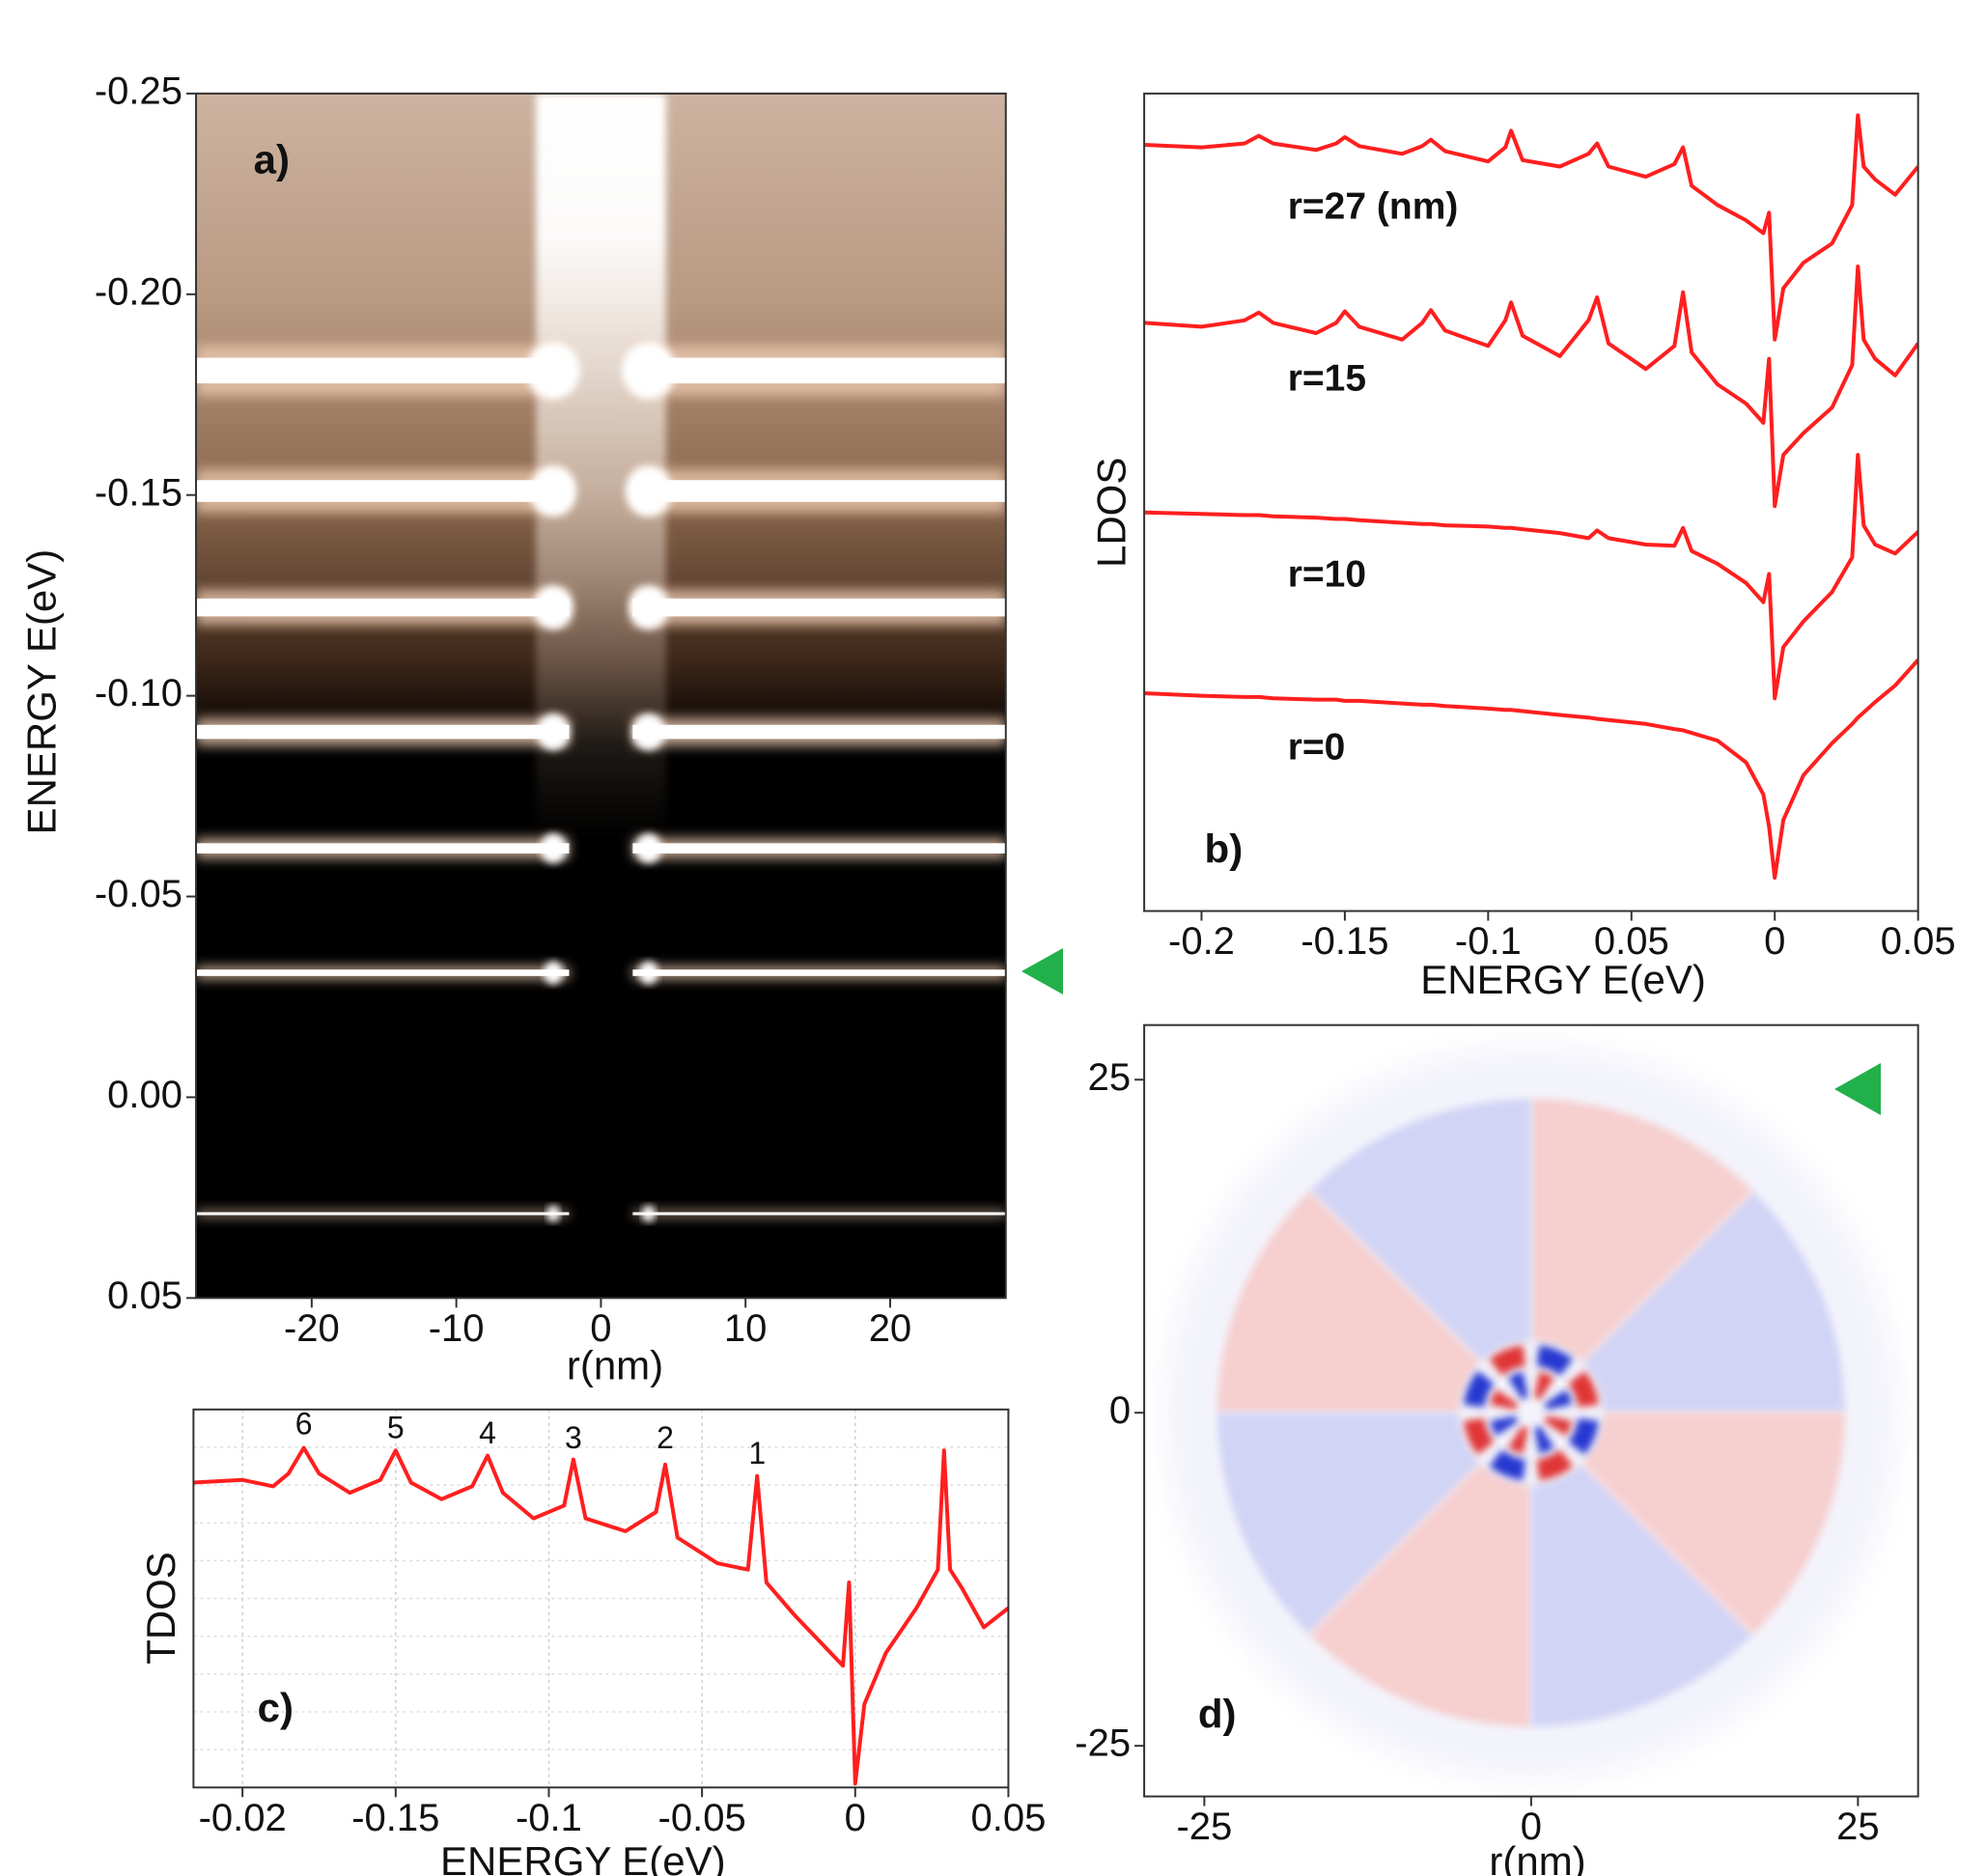  Describe the element at coordinates (1327, 574) in the screenshot. I see `series-label: r=10` at that location.